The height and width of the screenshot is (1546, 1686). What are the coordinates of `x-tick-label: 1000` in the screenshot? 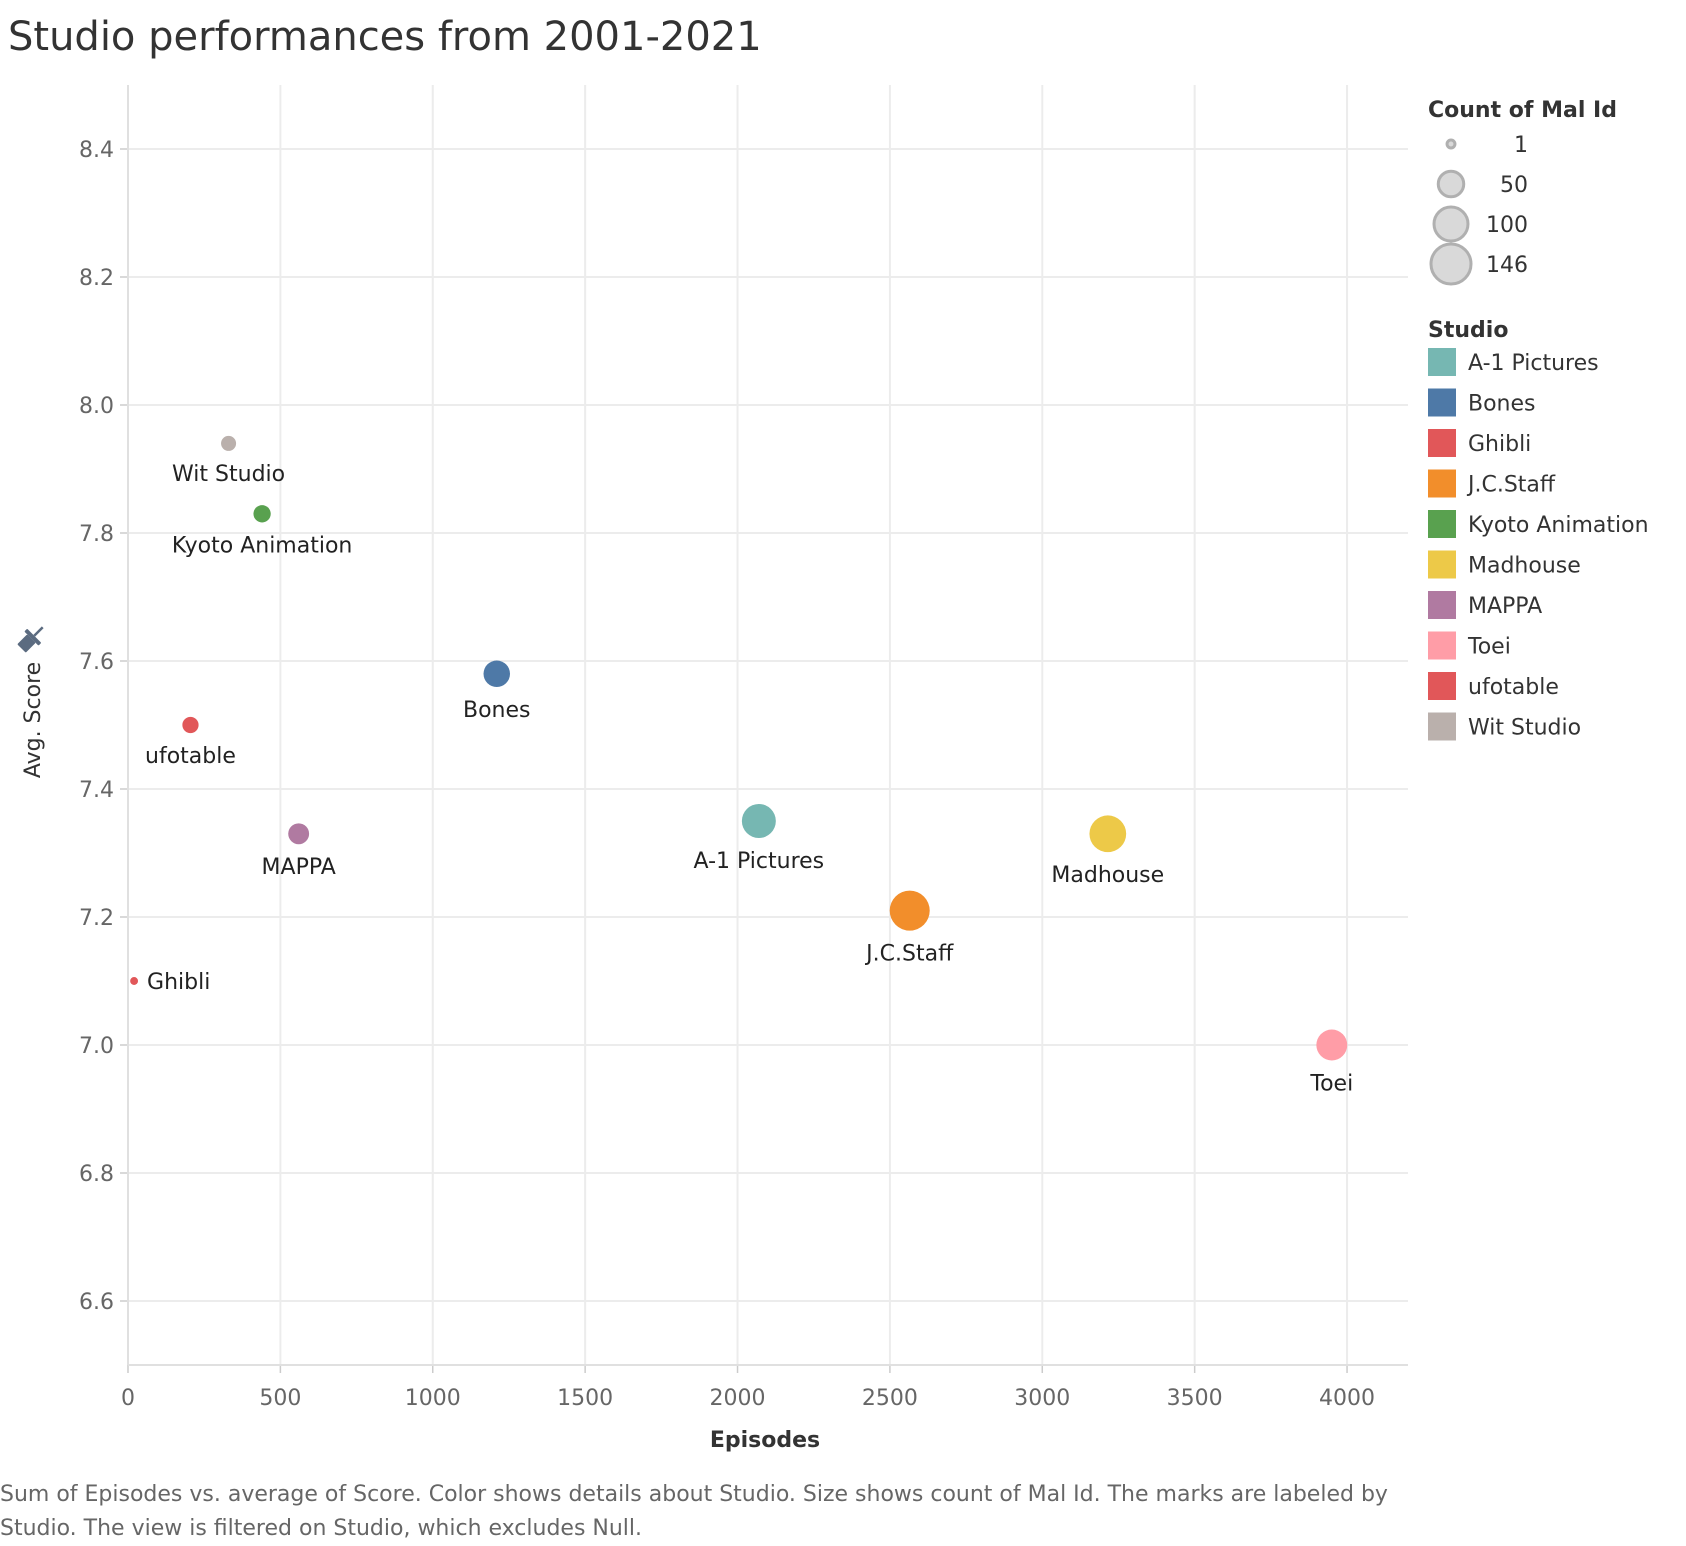 It's located at (433, 1398).